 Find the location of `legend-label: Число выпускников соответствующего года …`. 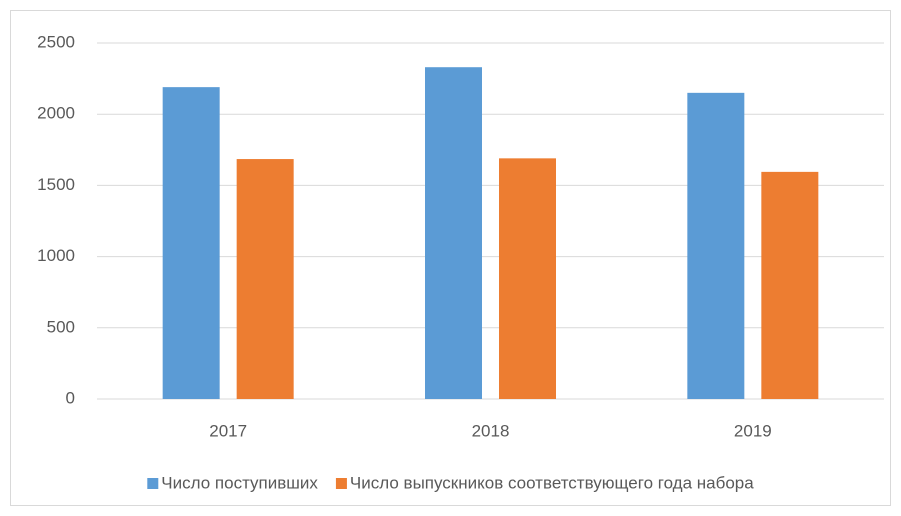

legend-label: Число выпускников соответствующего года … is located at coordinates (552, 482).